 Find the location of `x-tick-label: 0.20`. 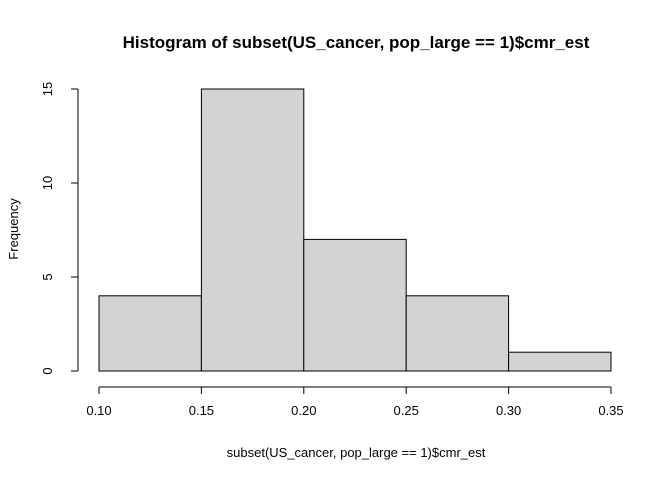

x-tick-label: 0.20 is located at coordinates (303, 410).